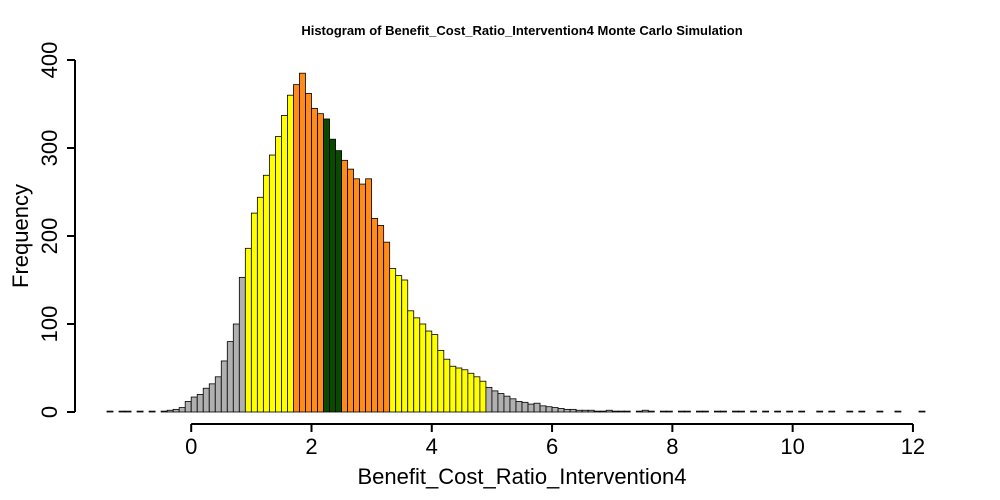 This screenshot has height=500, width=1000. What do you see at coordinates (191, 446) in the screenshot?
I see `x-tick-label: 0` at bounding box center [191, 446].